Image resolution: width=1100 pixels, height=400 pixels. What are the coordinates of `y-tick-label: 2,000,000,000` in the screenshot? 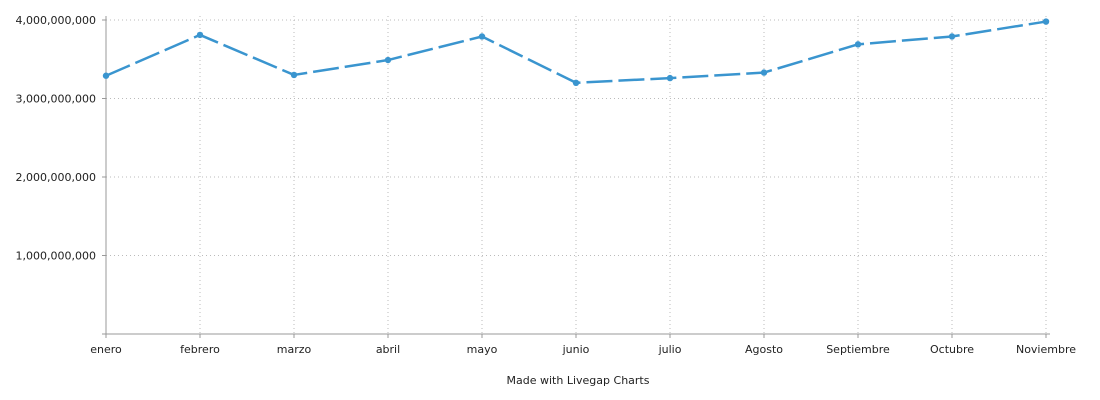 It's located at (56, 177).